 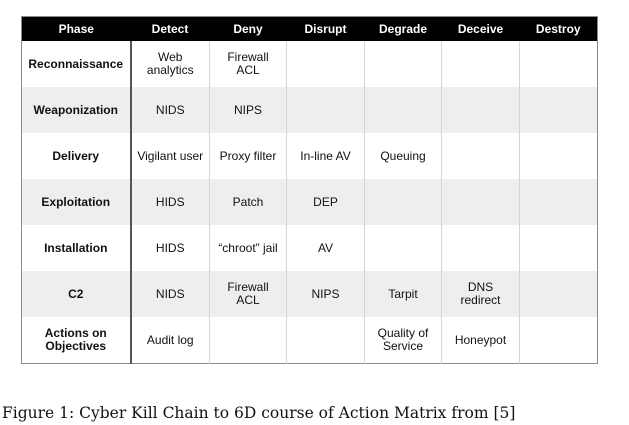 What do you see at coordinates (248, 28) in the screenshot?
I see `header-deny: Deny` at bounding box center [248, 28].